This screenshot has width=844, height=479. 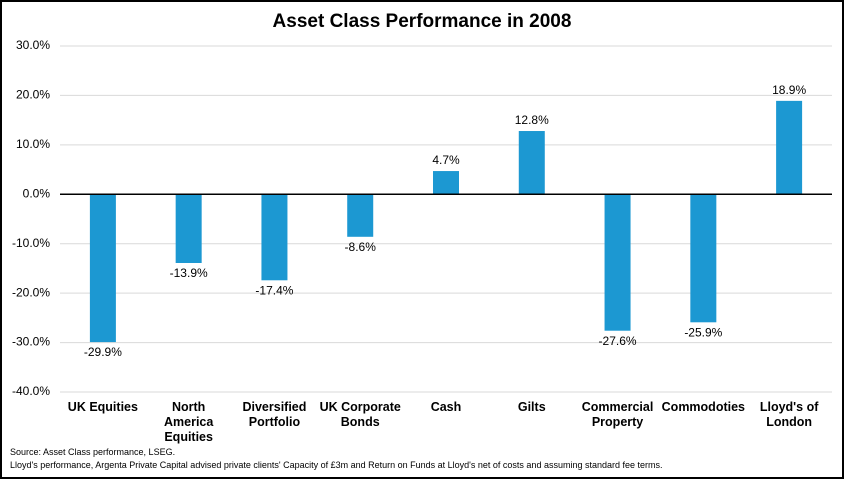 I want to click on x-tick-label: Diversified Portfolio, so click(x=274, y=414).